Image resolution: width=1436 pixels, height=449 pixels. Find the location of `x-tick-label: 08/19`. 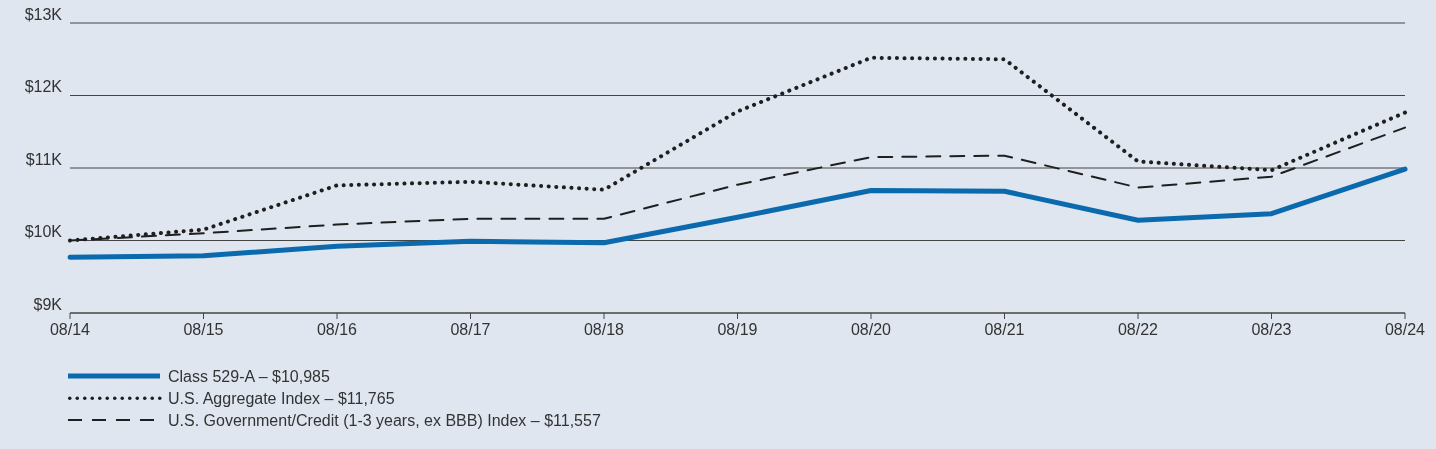

x-tick-label: 08/19 is located at coordinates (737, 329).